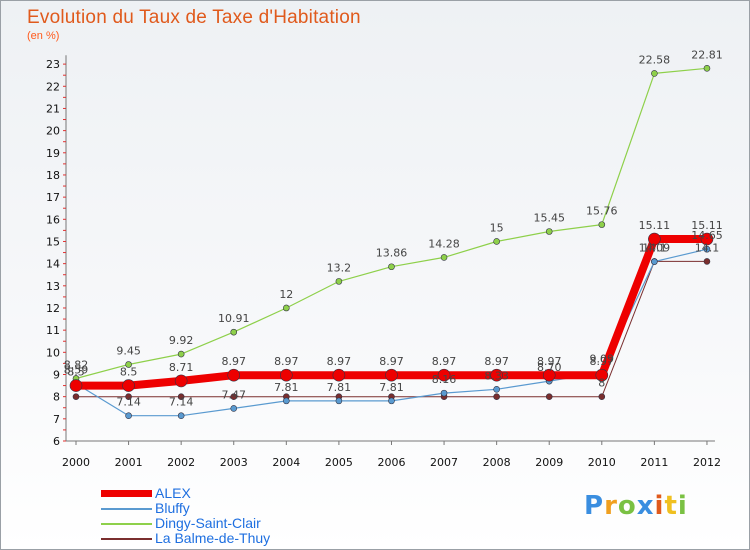 This screenshot has width=750, height=550. I want to click on proxiti-logo: Proxiti, so click(636, 506).